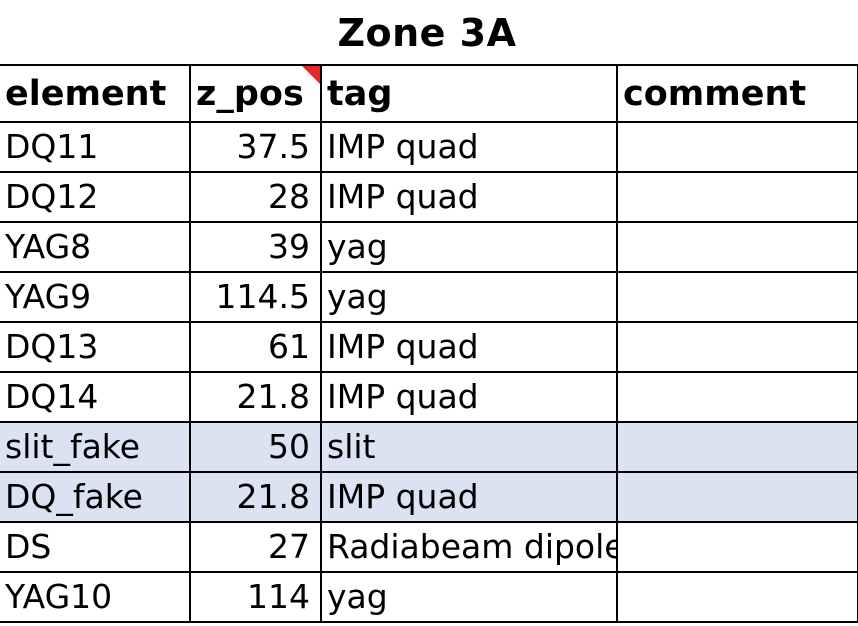 The image size is (858, 626). I want to click on sheet-title: Zone 3A, so click(427, 33).